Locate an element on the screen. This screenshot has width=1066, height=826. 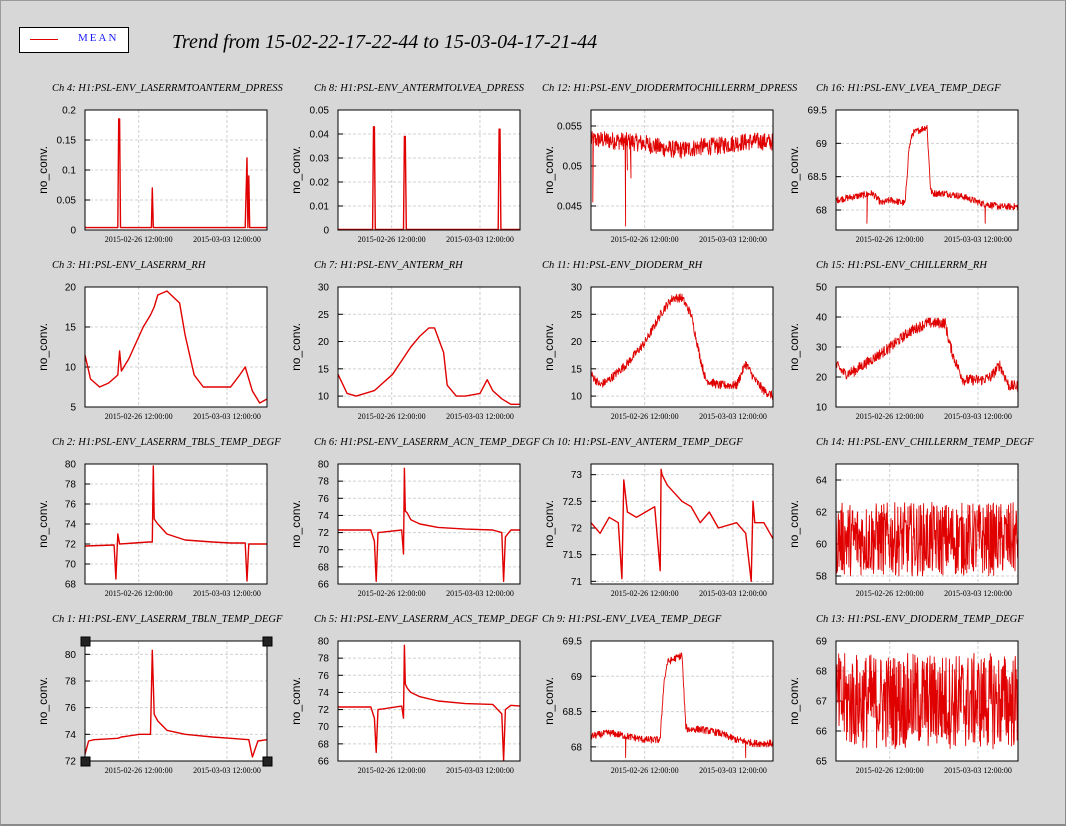
y-tick-label: 78 is located at coordinates (71, 682).